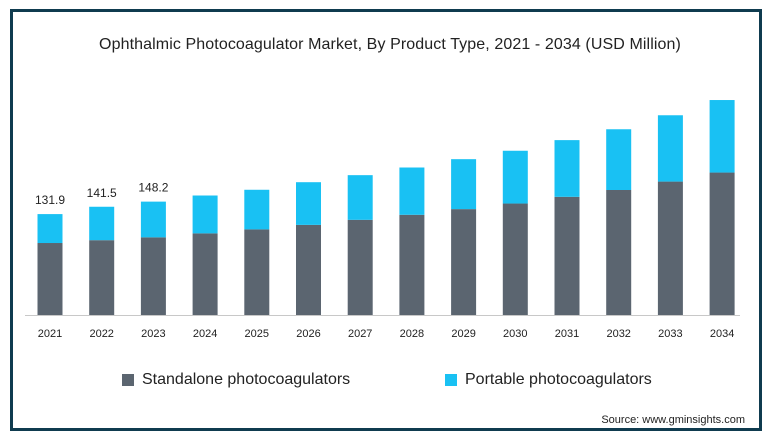  Describe the element at coordinates (360, 197) in the screenshot. I see `bar-portable-2027` at that location.